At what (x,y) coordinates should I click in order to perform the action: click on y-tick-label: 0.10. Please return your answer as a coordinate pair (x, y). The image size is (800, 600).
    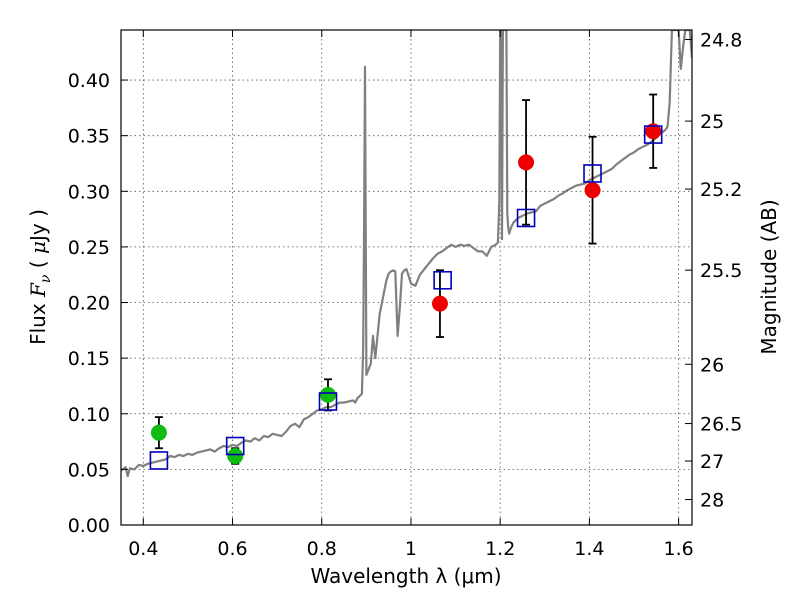
    Looking at the image, I should click on (89, 415).